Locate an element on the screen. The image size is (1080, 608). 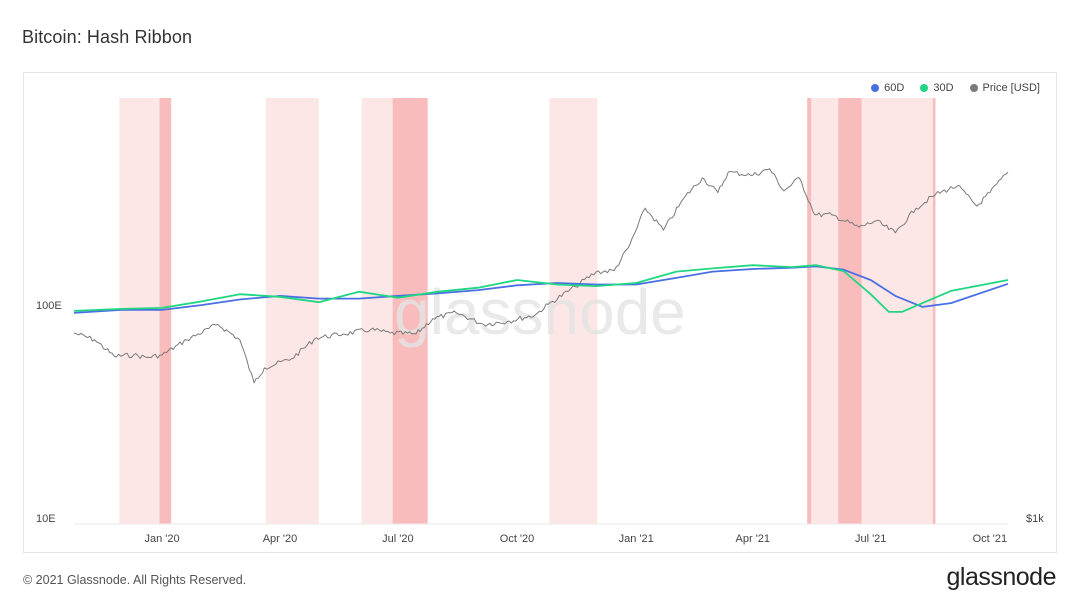
x-tick-label-2: Jul '20 is located at coordinates (397, 539).